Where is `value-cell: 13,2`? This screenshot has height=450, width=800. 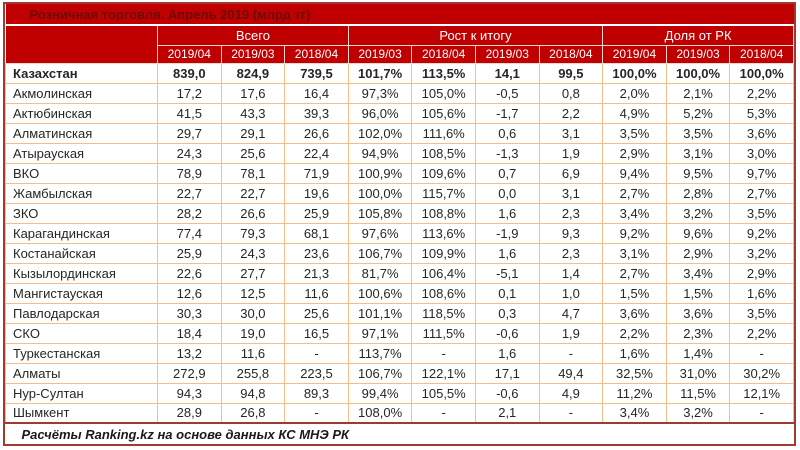 value-cell: 13,2 is located at coordinates (189, 353).